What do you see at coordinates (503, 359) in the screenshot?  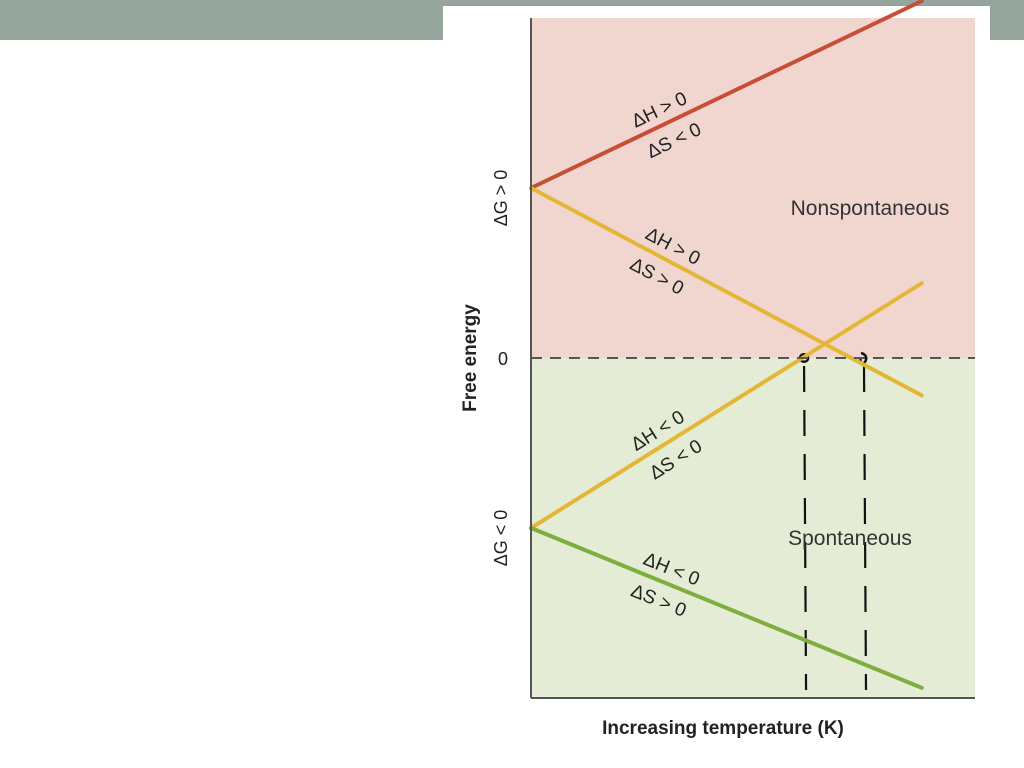 I see `y-tick-label-0: 0` at bounding box center [503, 359].